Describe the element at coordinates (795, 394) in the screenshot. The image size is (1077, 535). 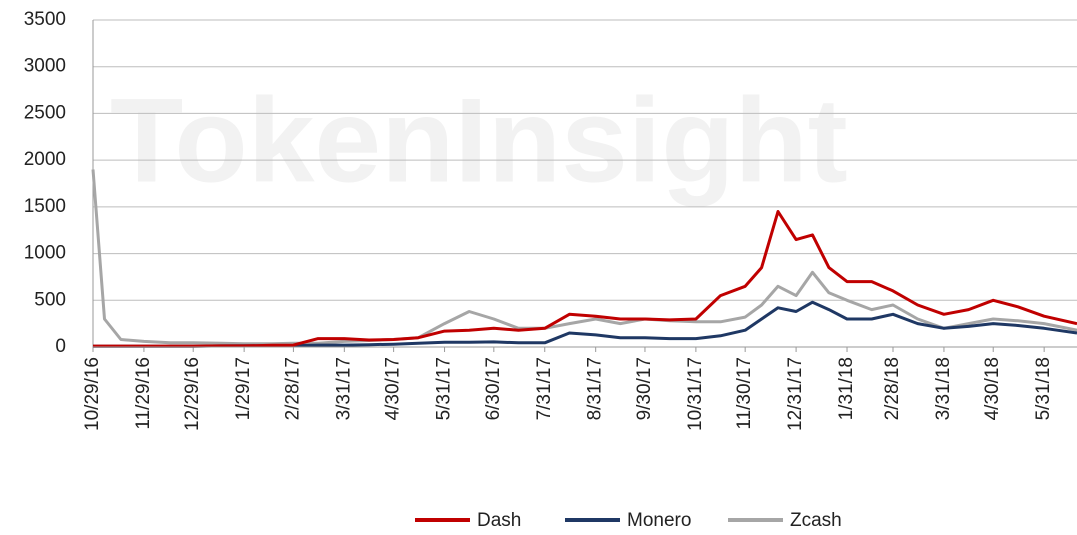
I see `x-tick-label: 12/31/17` at that location.